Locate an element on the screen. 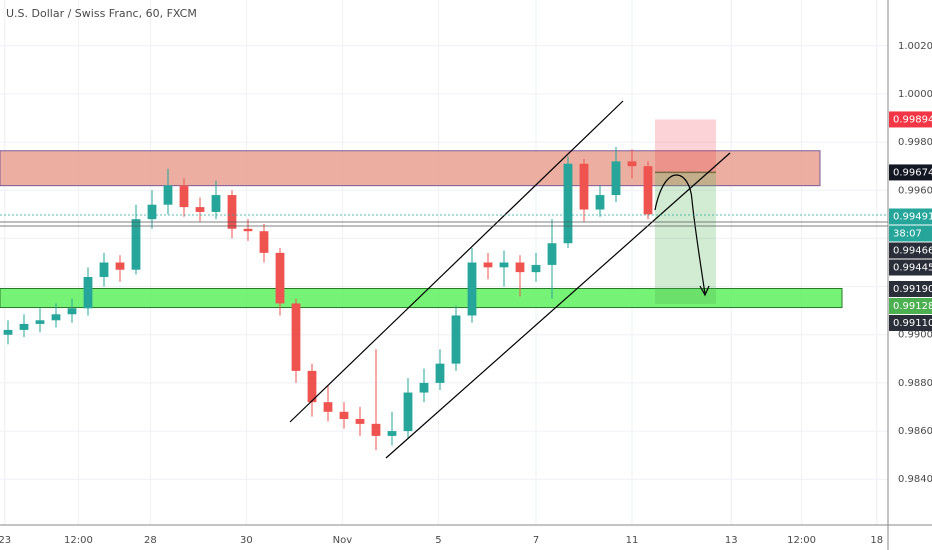 Image resolution: width=932 pixels, height=550 pixels. price-label: 0.99128 is located at coordinates (912, 306).